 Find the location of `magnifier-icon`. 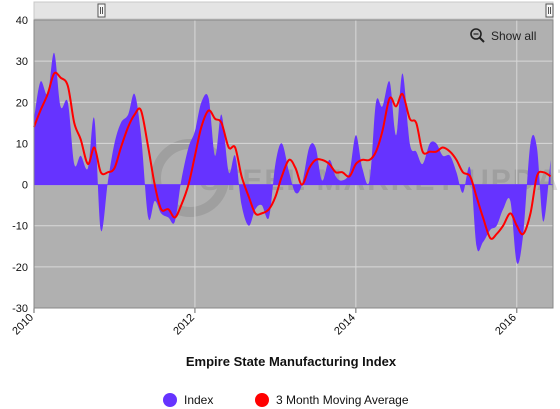

magnifier-icon is located at coordinates (477, 35).